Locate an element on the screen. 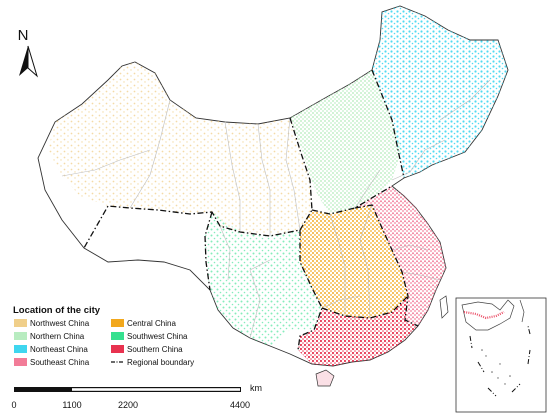  region-northeast-dots is located at coordinates (440, 92).